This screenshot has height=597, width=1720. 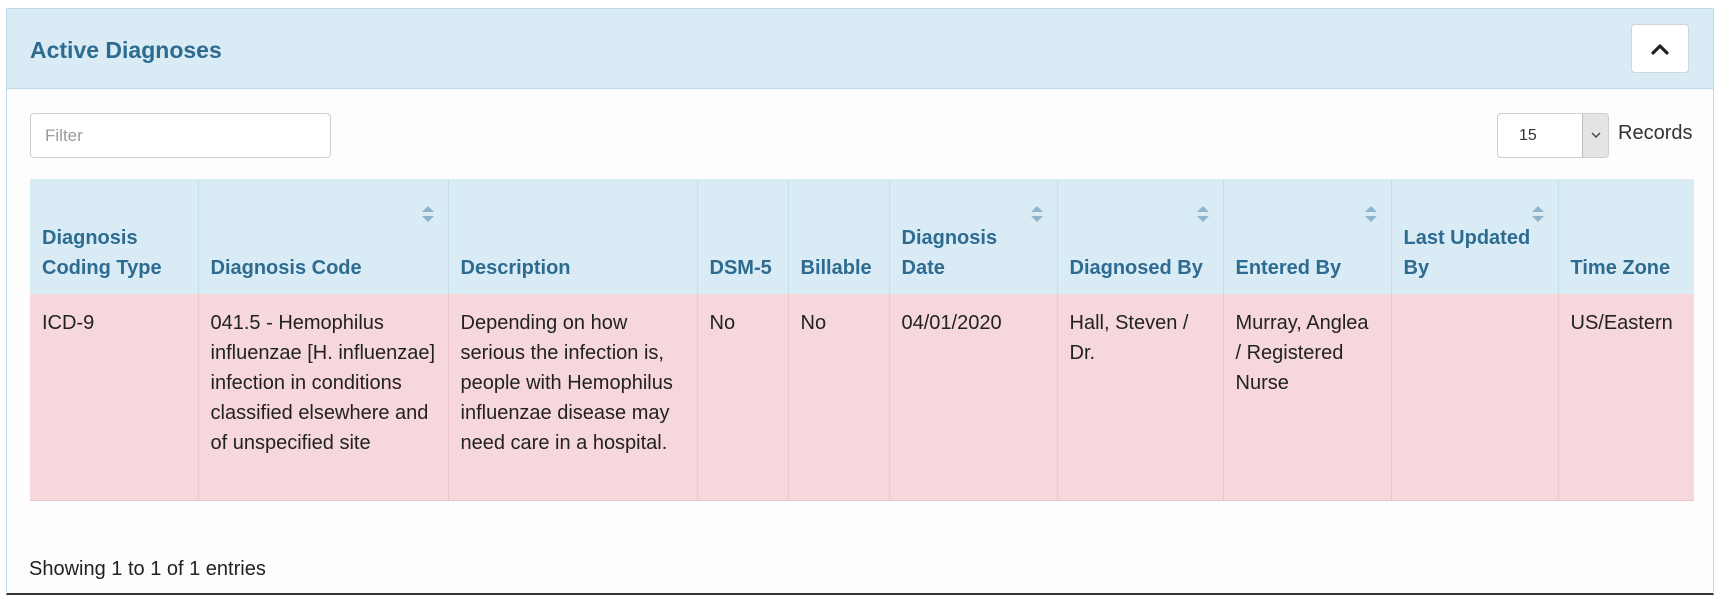 What do you see at coordinates (147, 569) in the screenshot?
I see `table-info-text: Showing 1 to 1 of 1 entries` at bounding box center [147, 569].